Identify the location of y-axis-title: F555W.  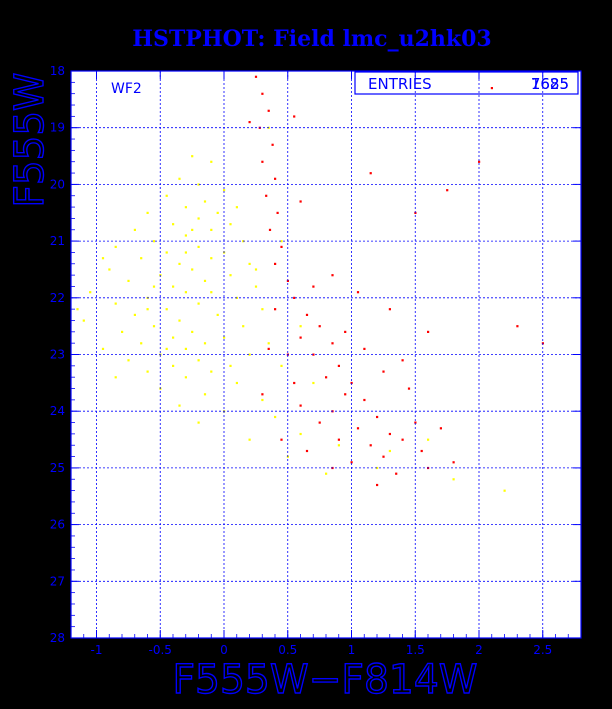
(30, 140).